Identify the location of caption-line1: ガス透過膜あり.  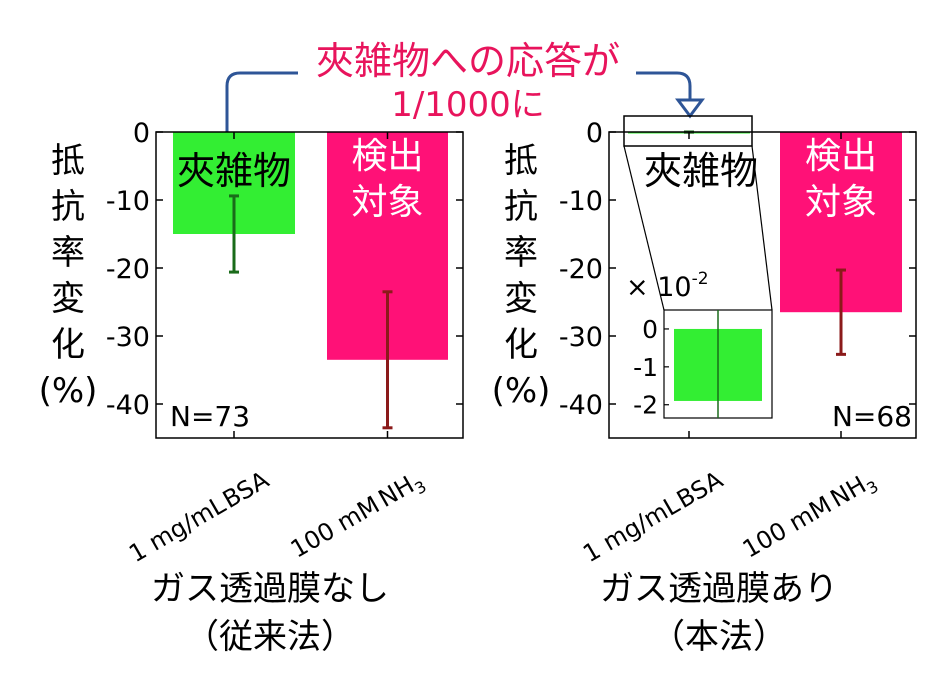
(719, 589).